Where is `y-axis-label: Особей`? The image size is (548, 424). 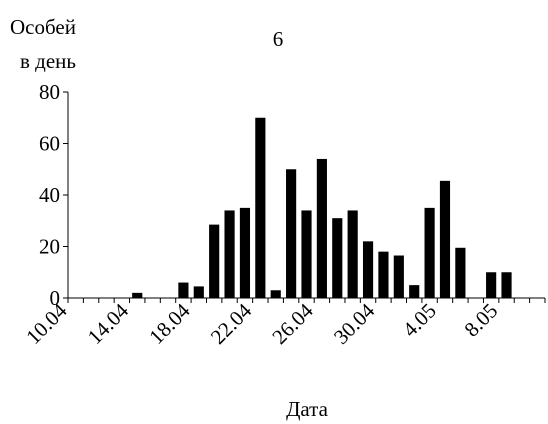
y-axis-label: Особей is located at coordinates (43, 27).